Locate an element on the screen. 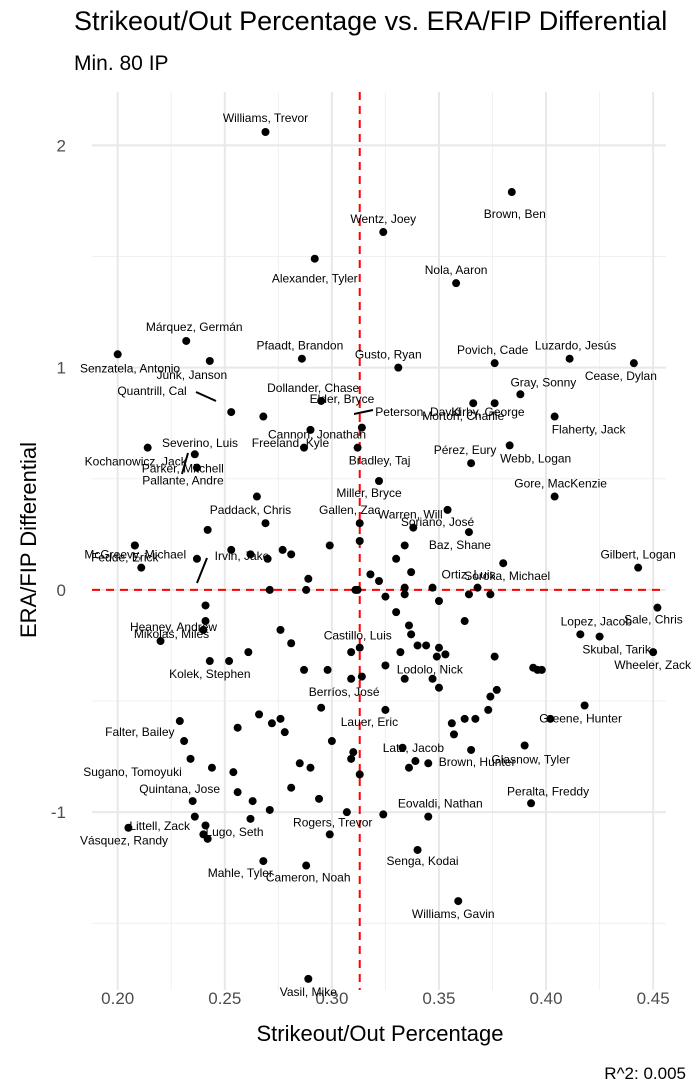 This screenshot has width=698, height=1090. point-label: Lugo, Seth is located at coordinates (234, 832).